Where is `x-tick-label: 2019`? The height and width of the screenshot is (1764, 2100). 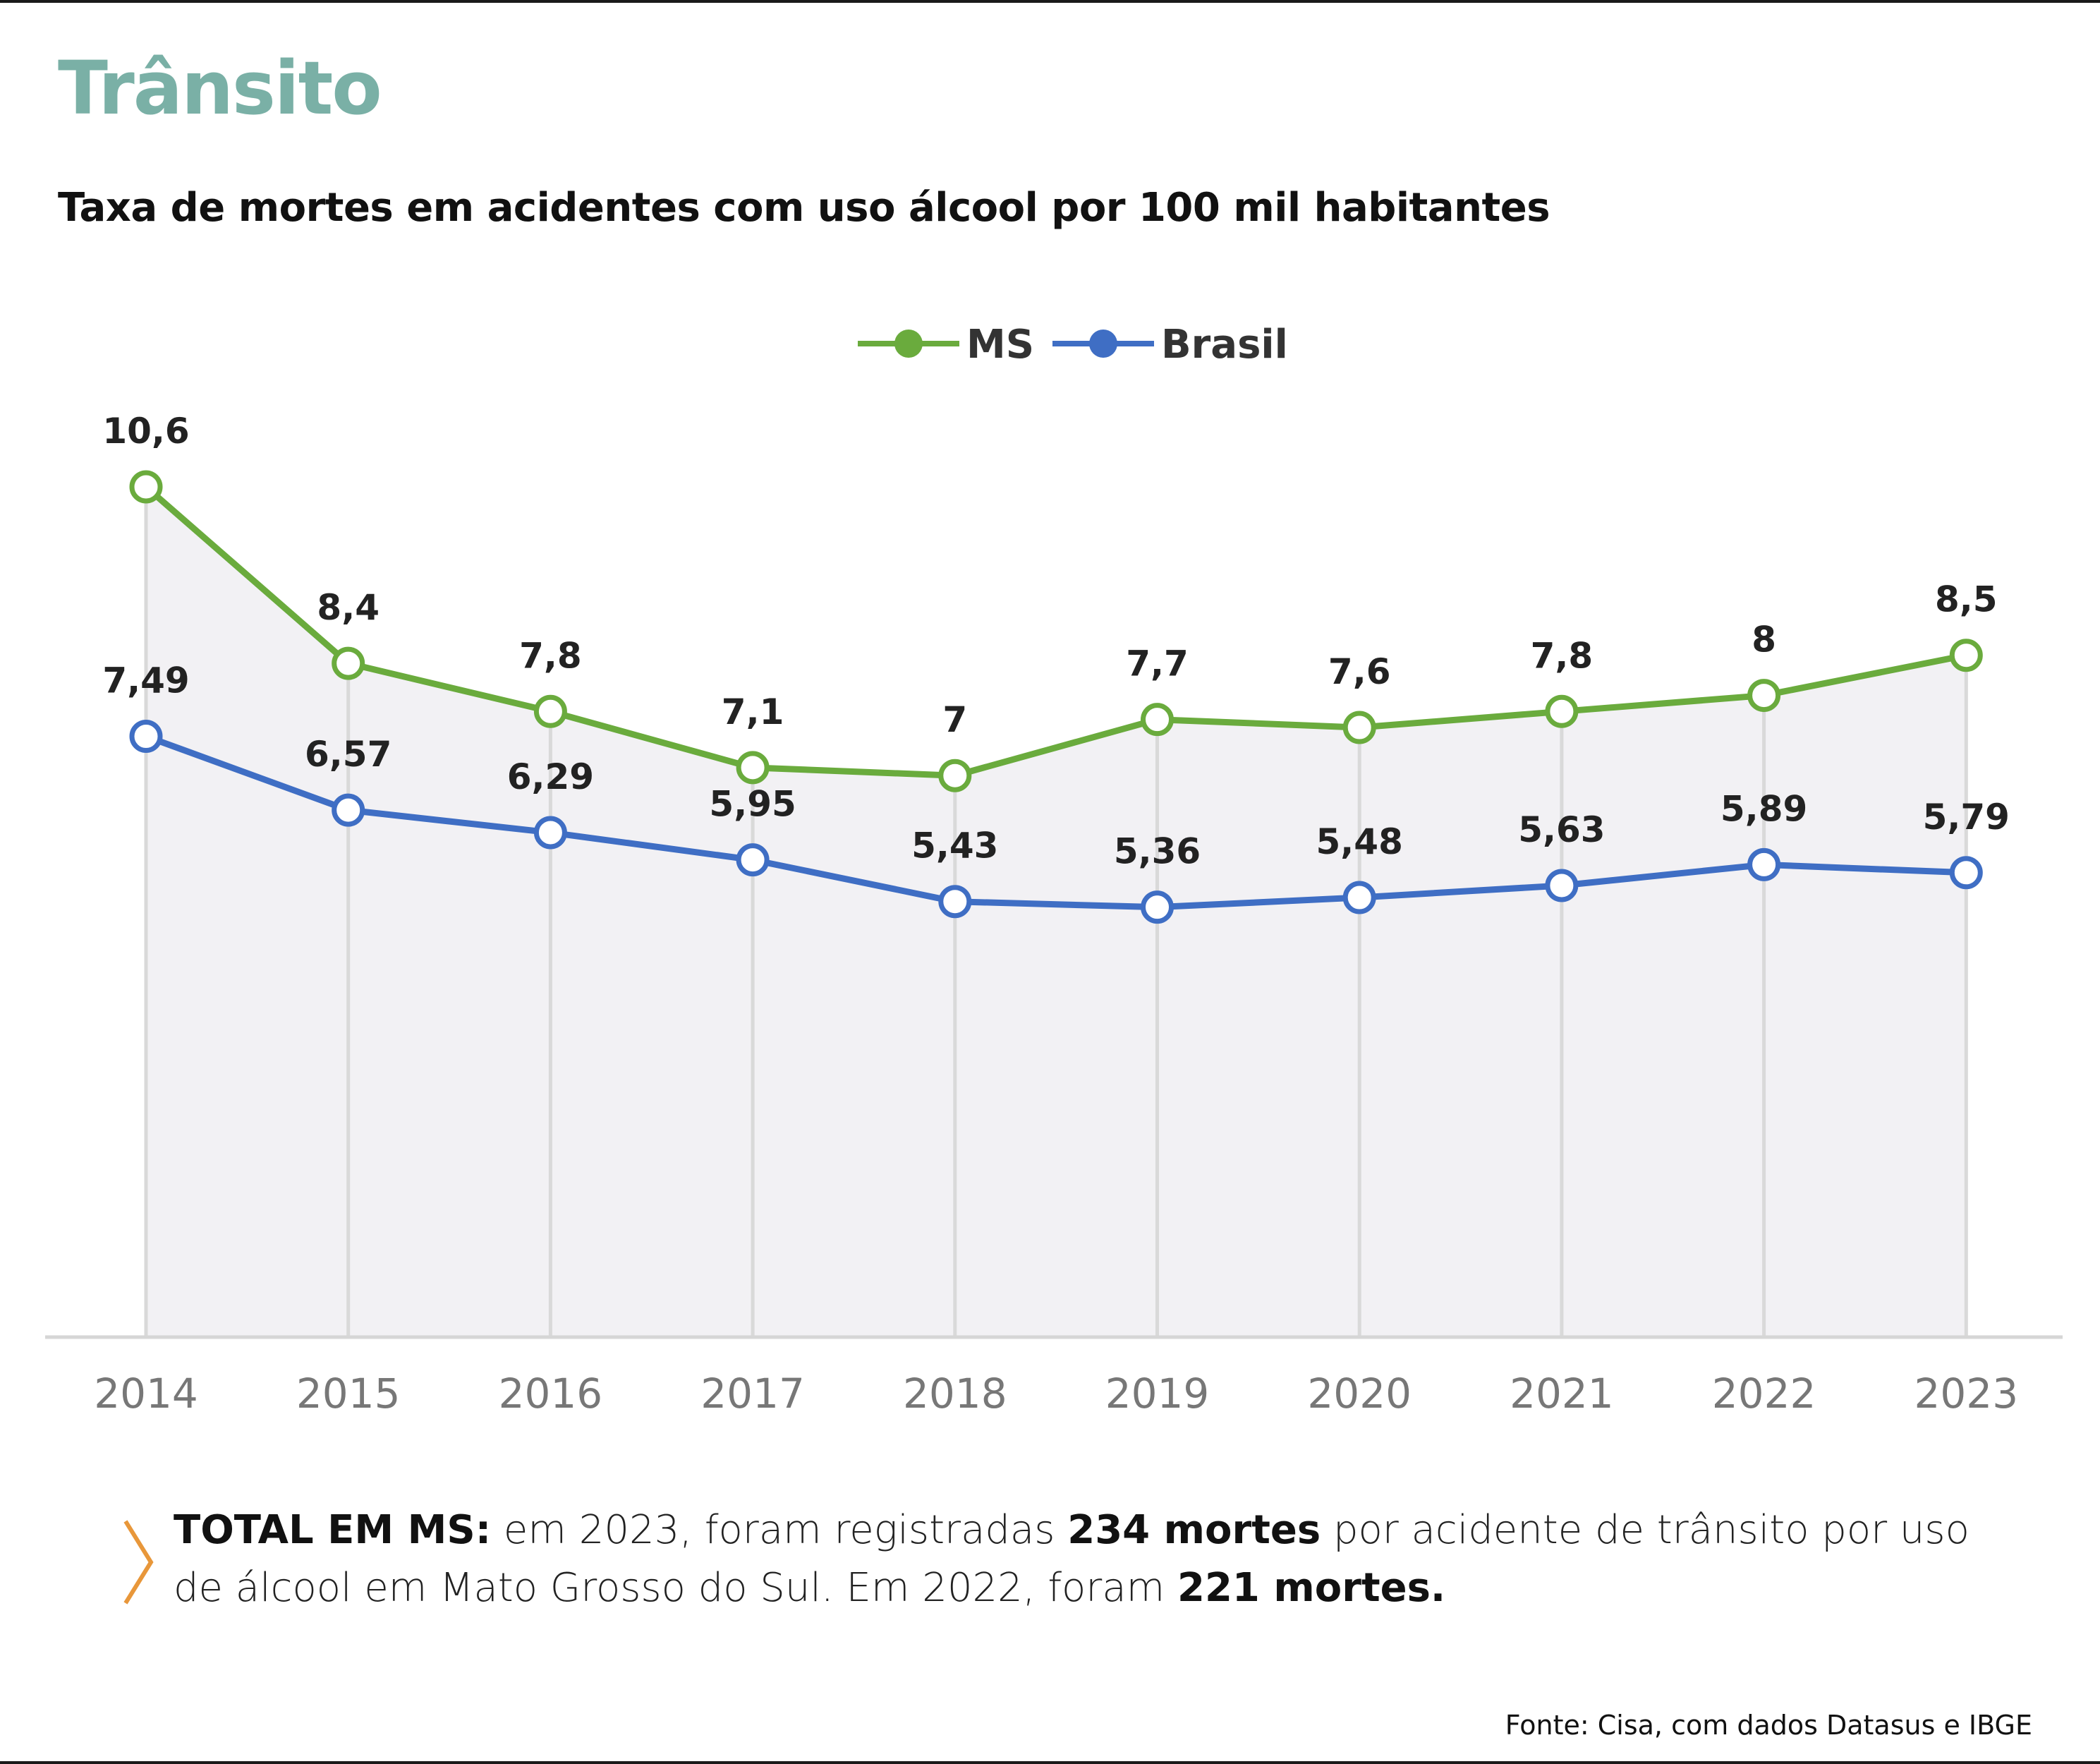 x-tick-label: 2019 is located at coordinates (1157, 1394).